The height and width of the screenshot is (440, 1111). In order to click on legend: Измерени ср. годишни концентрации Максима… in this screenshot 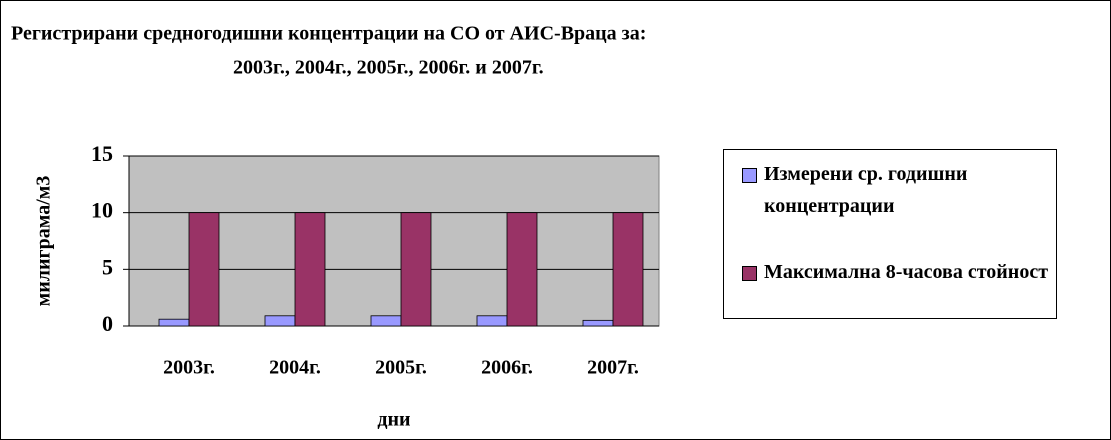, I will do `click(890, 234)`.